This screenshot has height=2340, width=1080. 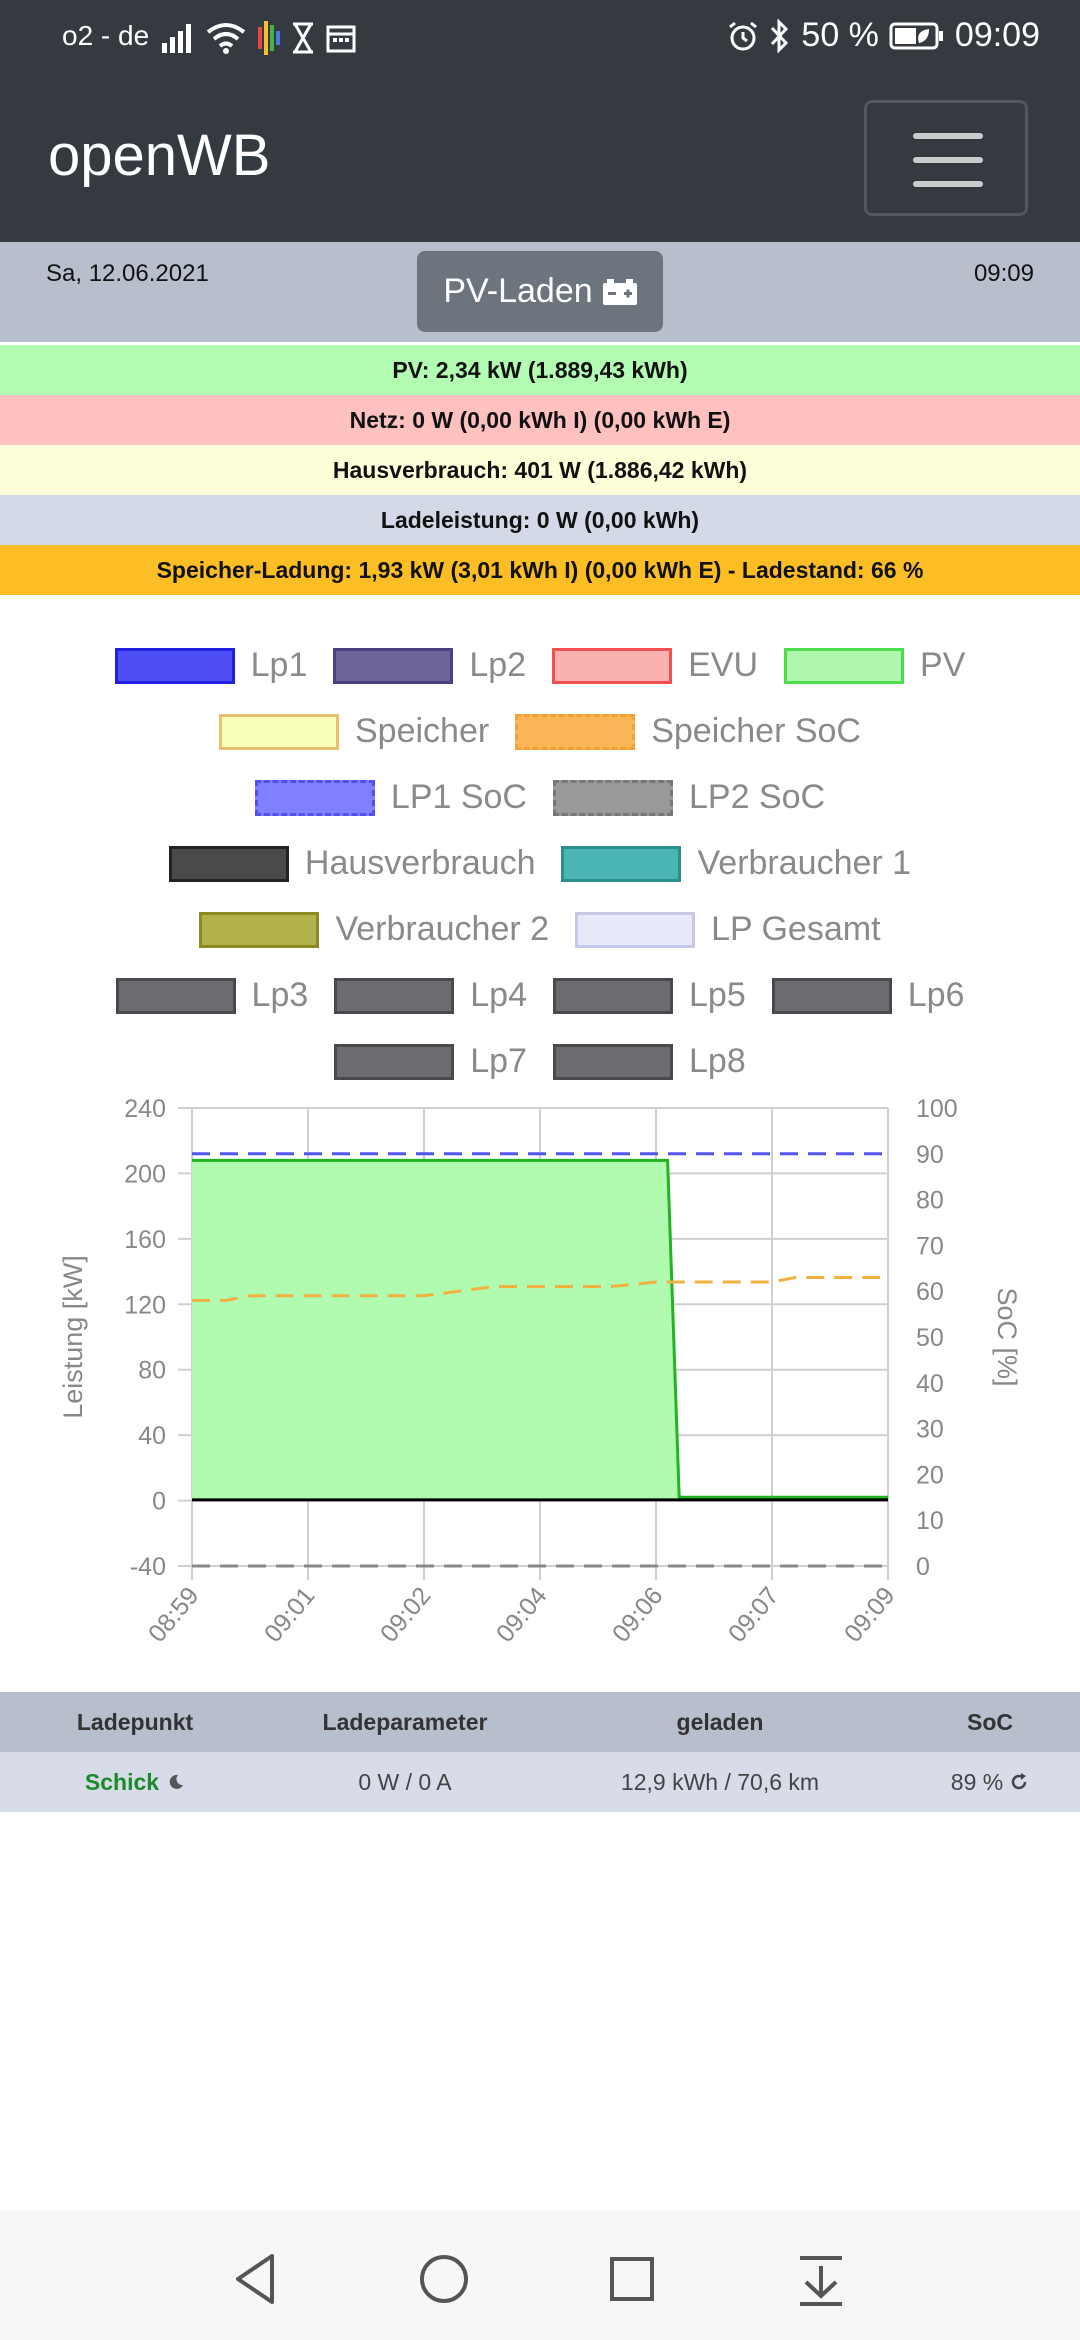 I want to click on legend-label: EVU, so click(x=723, y=665).